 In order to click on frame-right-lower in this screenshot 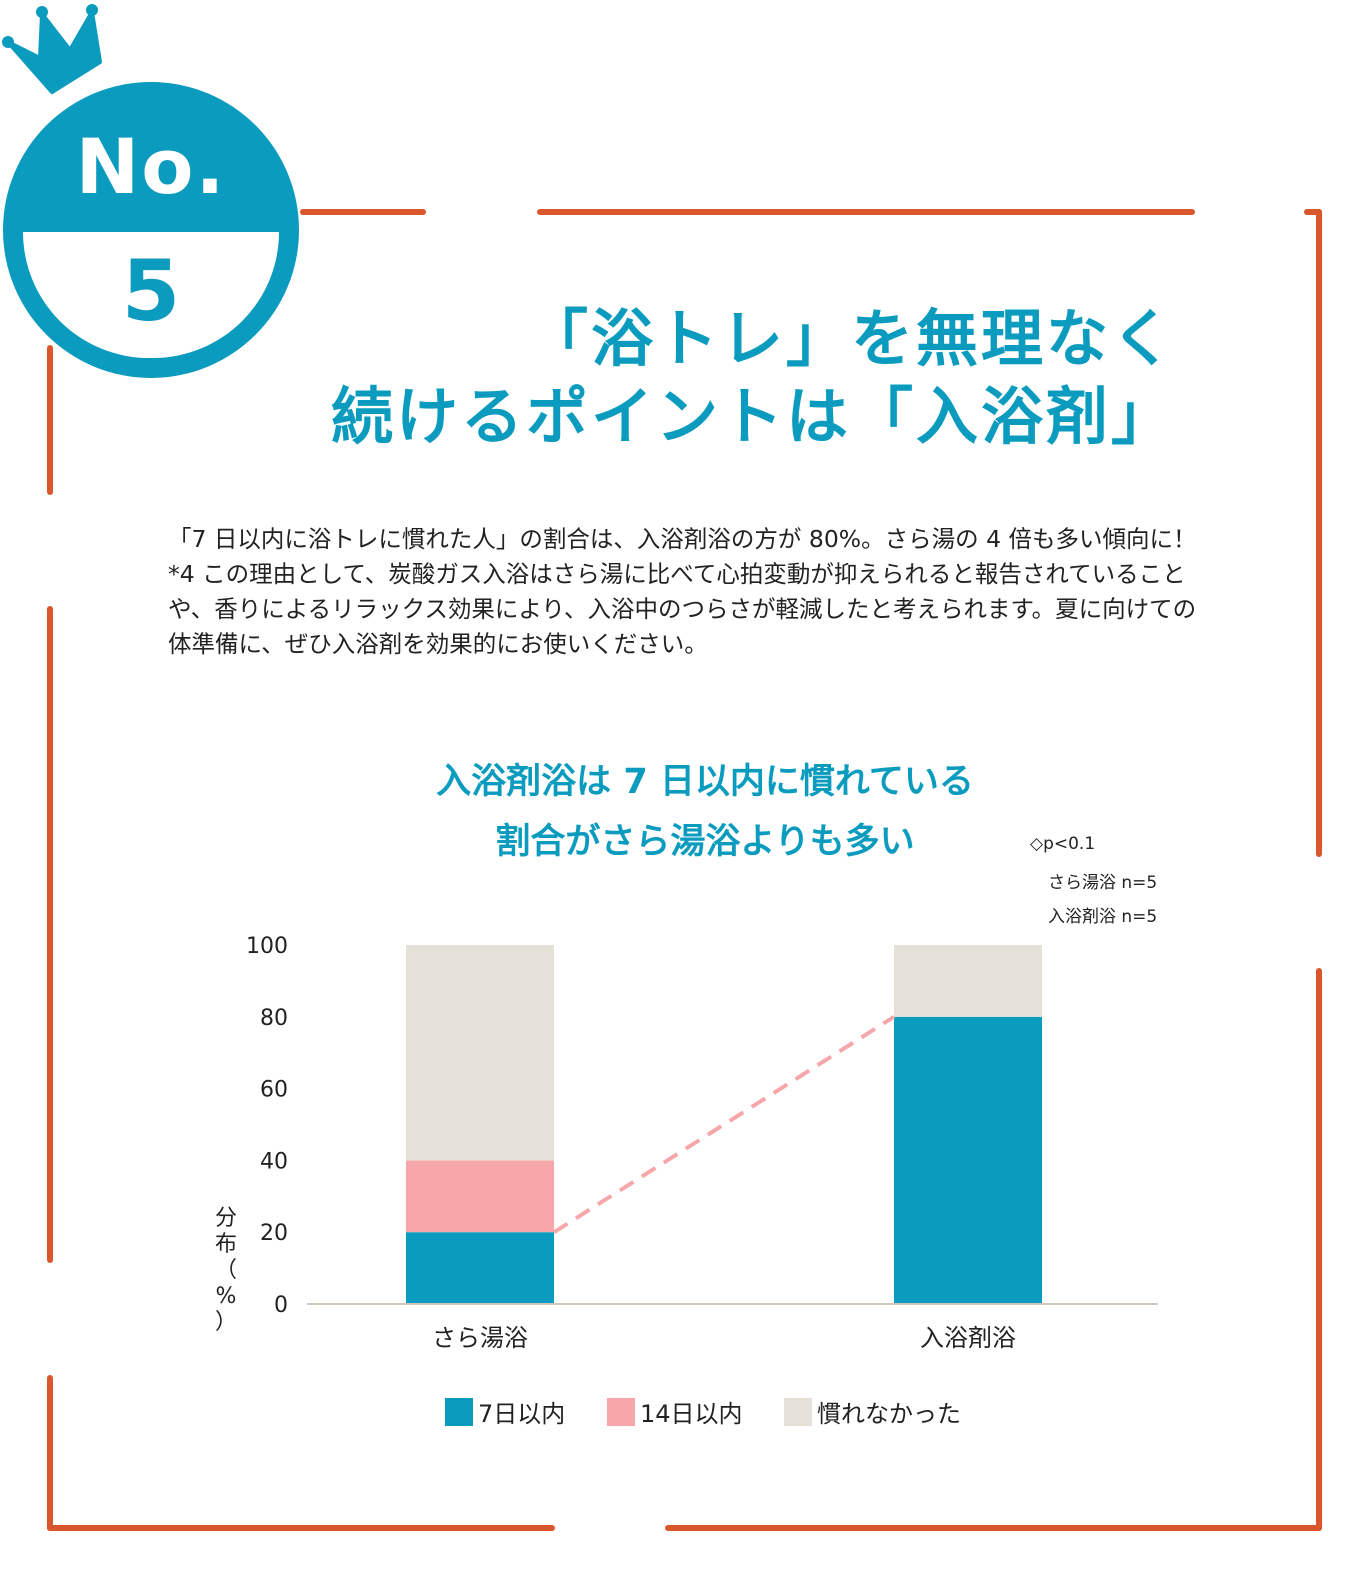, I will do `click(1319, 1249)`.